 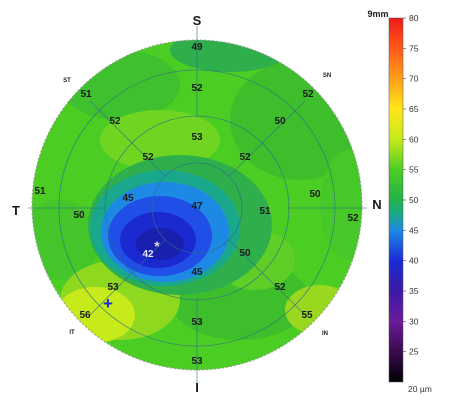 I want to click on colorbar-tick-label: 50, so click(x=414, y=200).